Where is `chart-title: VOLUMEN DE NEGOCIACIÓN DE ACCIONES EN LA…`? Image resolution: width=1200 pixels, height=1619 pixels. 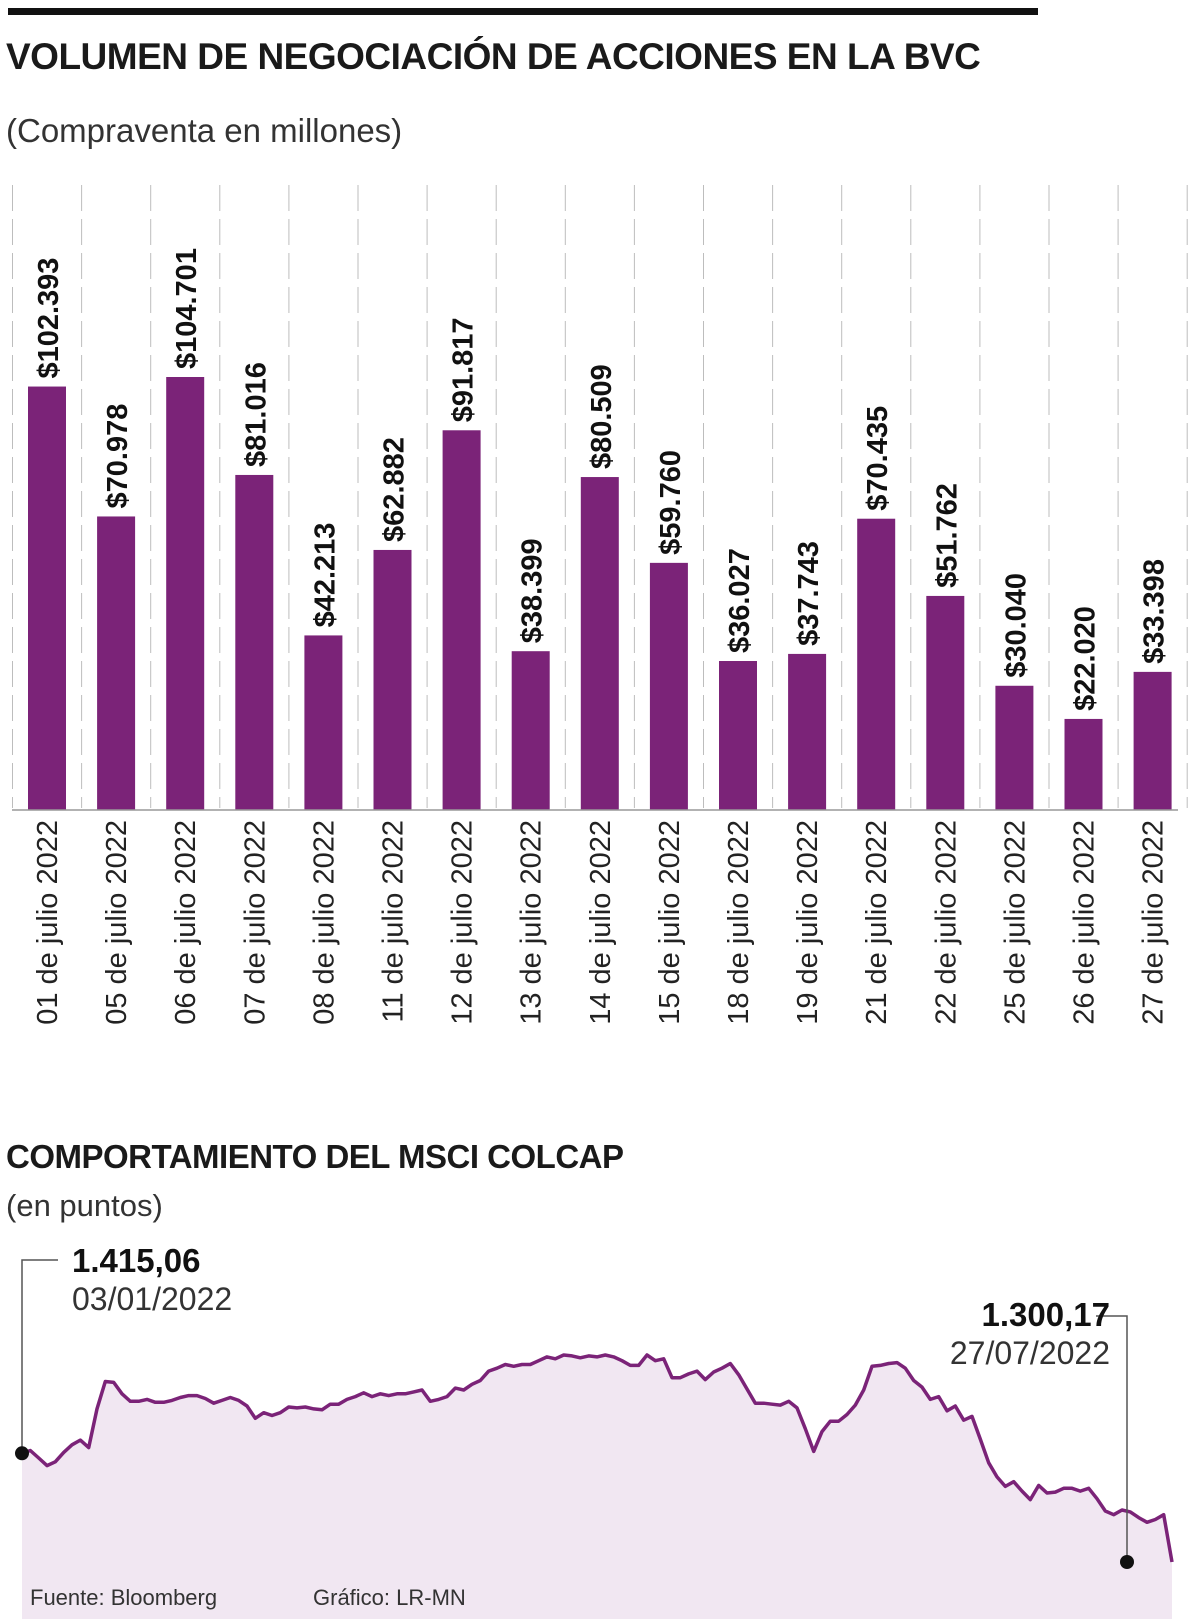
chart-title: VOLUMEN DE NEGOCIACIÓN DE ACCIONES EN LA… is located at coordinates (493, 56).